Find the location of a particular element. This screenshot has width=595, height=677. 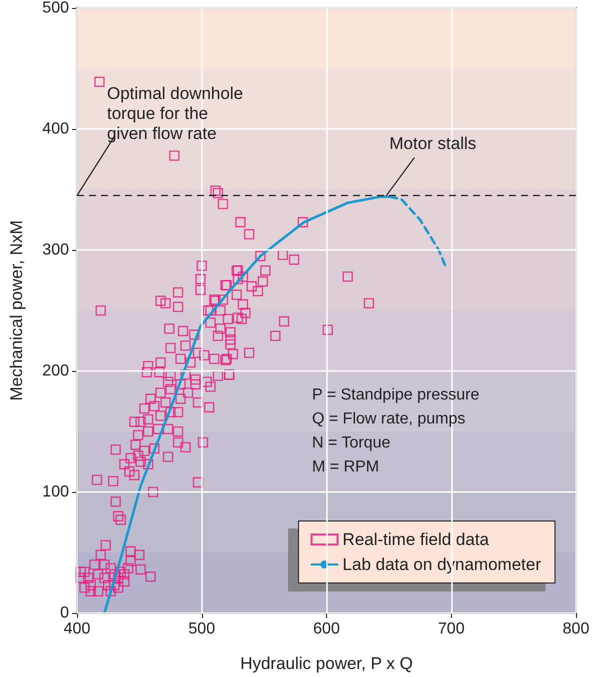

y-tick-label: 500 is located at coordinates (56, 8).